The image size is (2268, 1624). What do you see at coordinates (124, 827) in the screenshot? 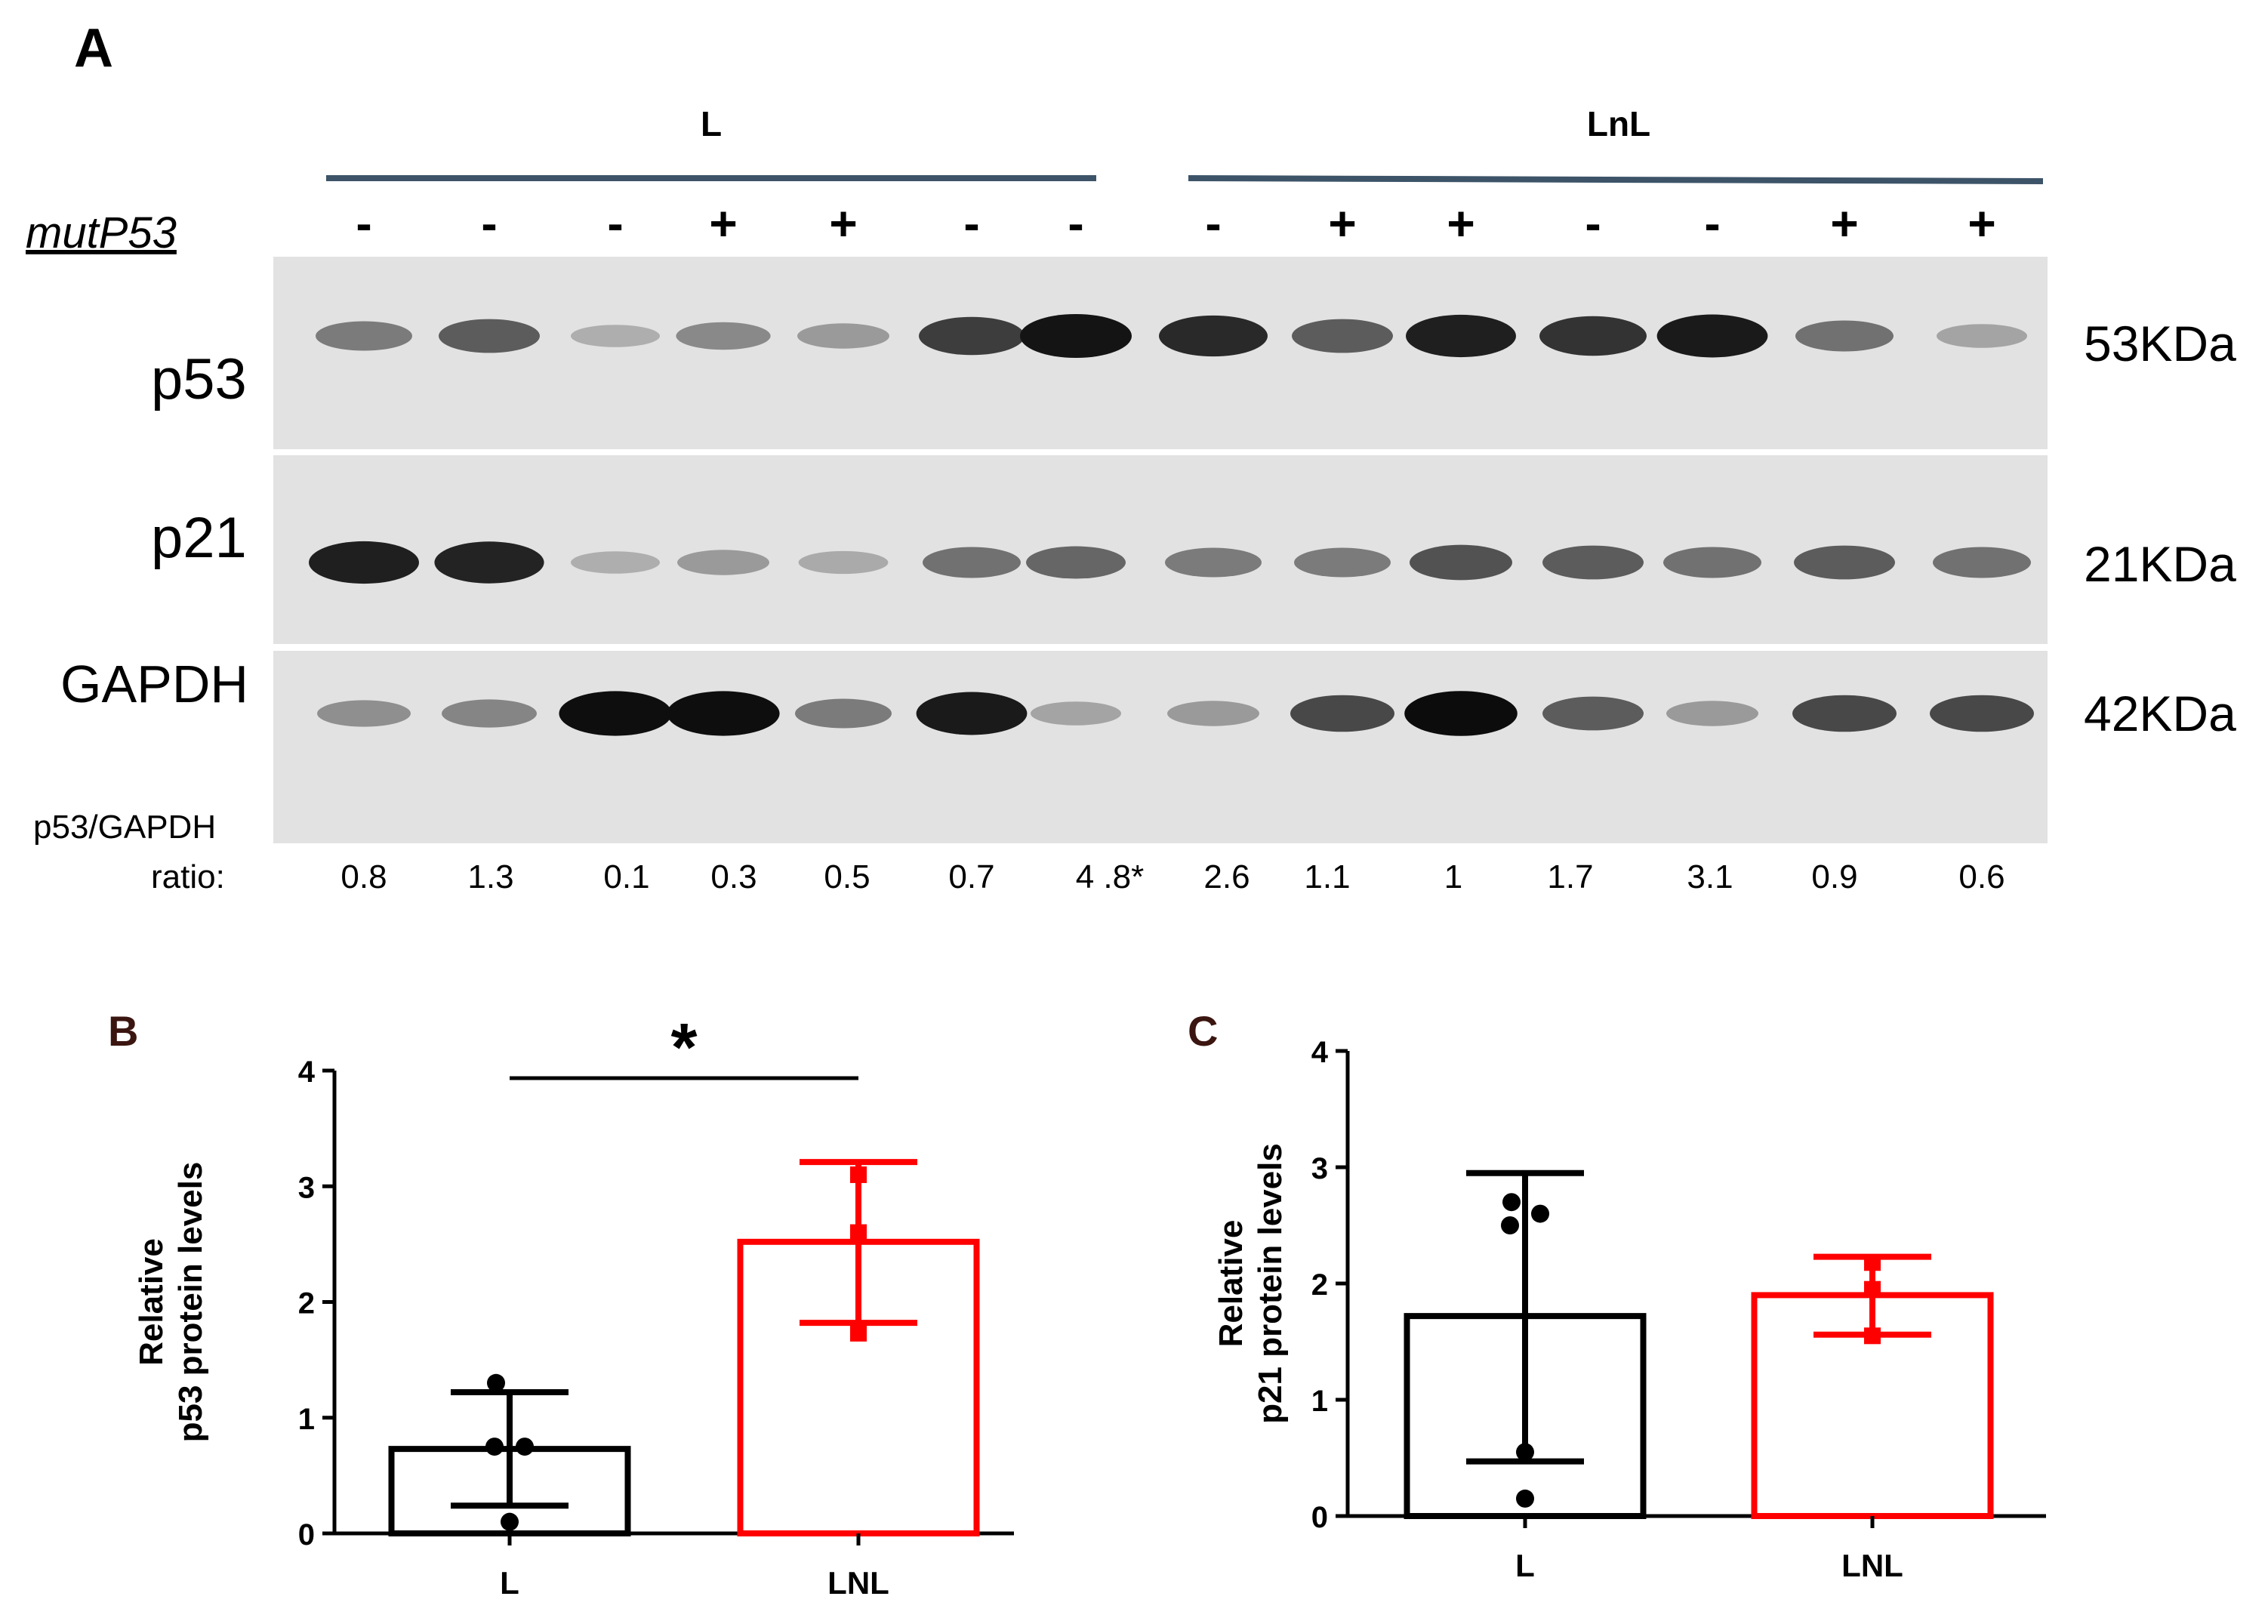
I see `ratio-label-line1: p53/GAPDH` at bounding box center [124, 827].